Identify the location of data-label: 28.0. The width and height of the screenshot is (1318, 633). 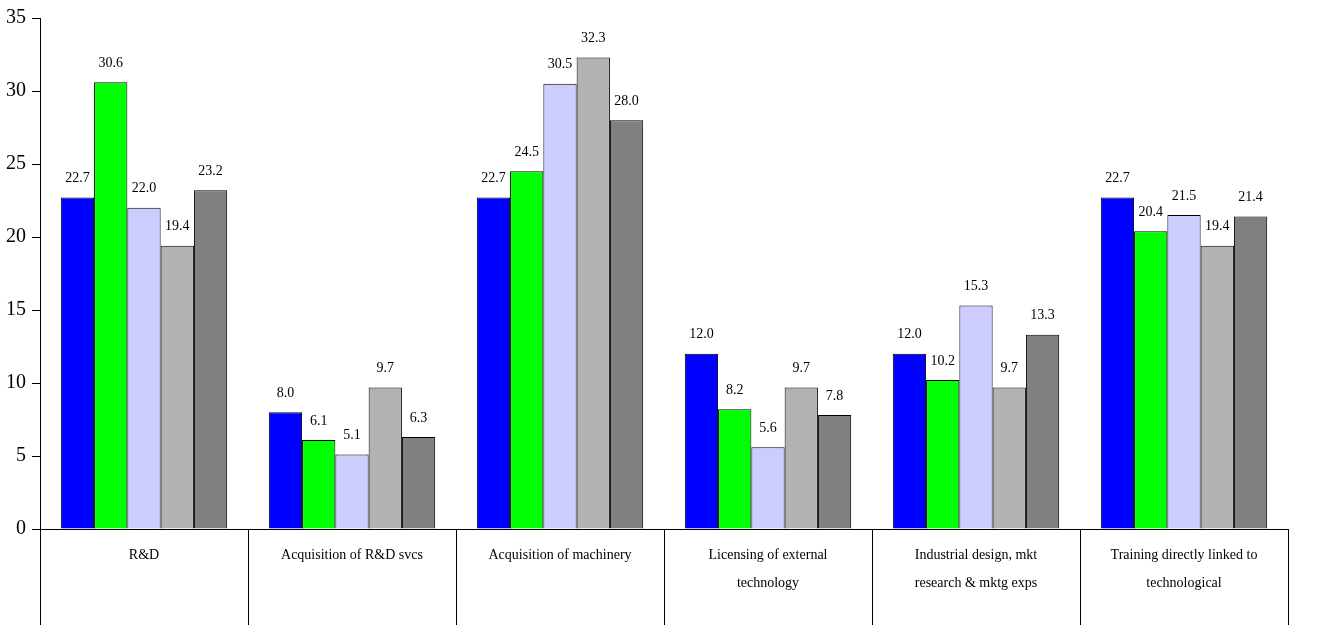
(626, 100).